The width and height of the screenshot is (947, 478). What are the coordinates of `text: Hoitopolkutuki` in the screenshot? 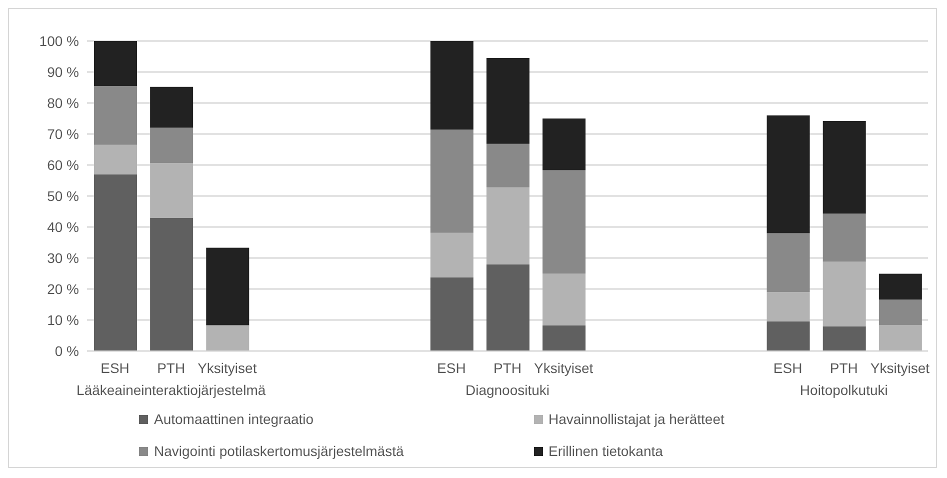 It's located at (844, 390).